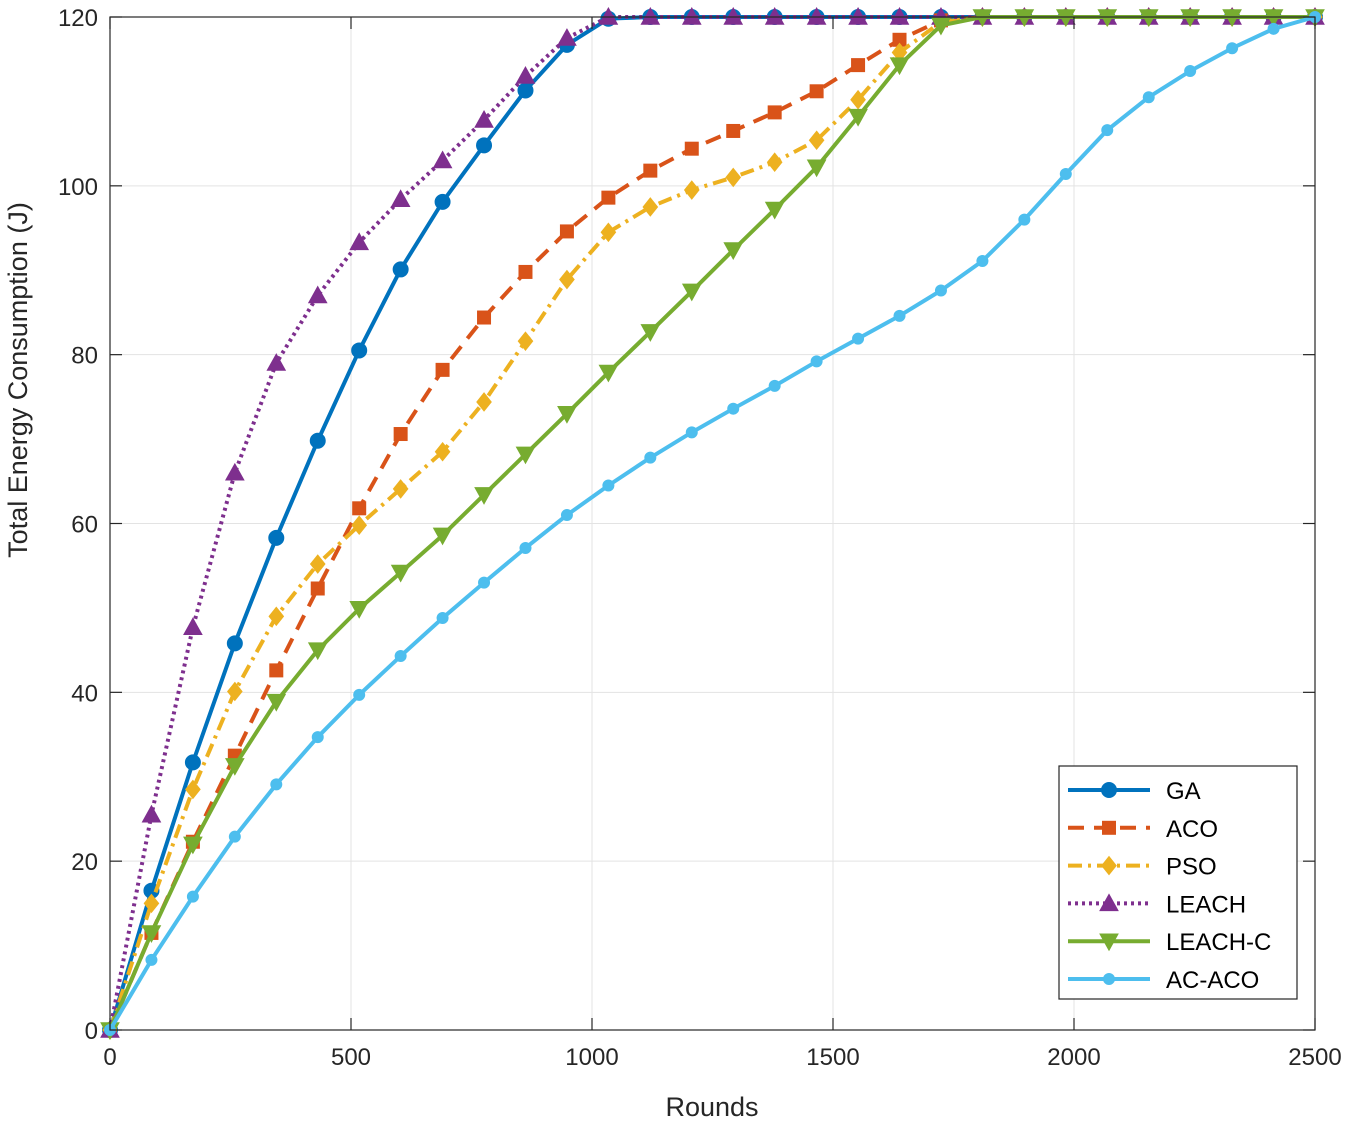 The height and width of the screenshot is (1122, 1351). What do you see at coordinates (351, 1057) in the screenshot?
I see `x-tick-label: 500` at bounding box center [351, 1057].